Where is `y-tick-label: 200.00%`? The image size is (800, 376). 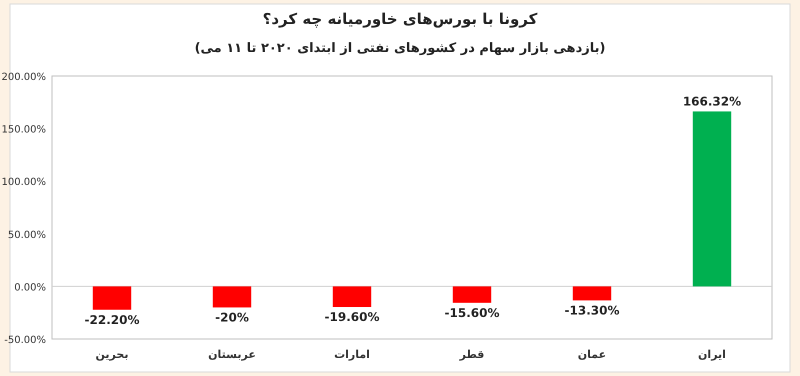 y-tick-label: 200.00% is located at coordinates (24, 77).